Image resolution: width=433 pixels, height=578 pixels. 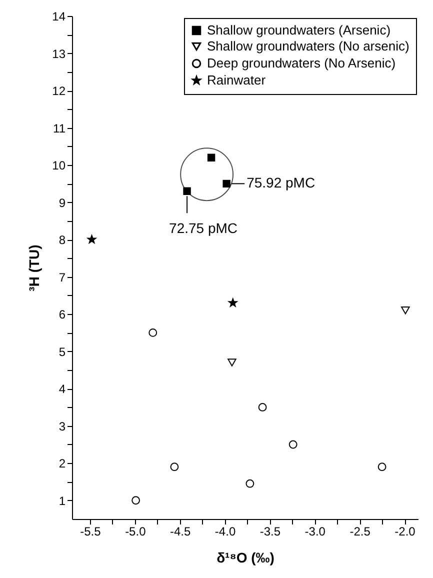 What do you see at coordinates (62, 389) in the screenshot?
I see `y-tick-label: 4` at bounding box center [62, 389].